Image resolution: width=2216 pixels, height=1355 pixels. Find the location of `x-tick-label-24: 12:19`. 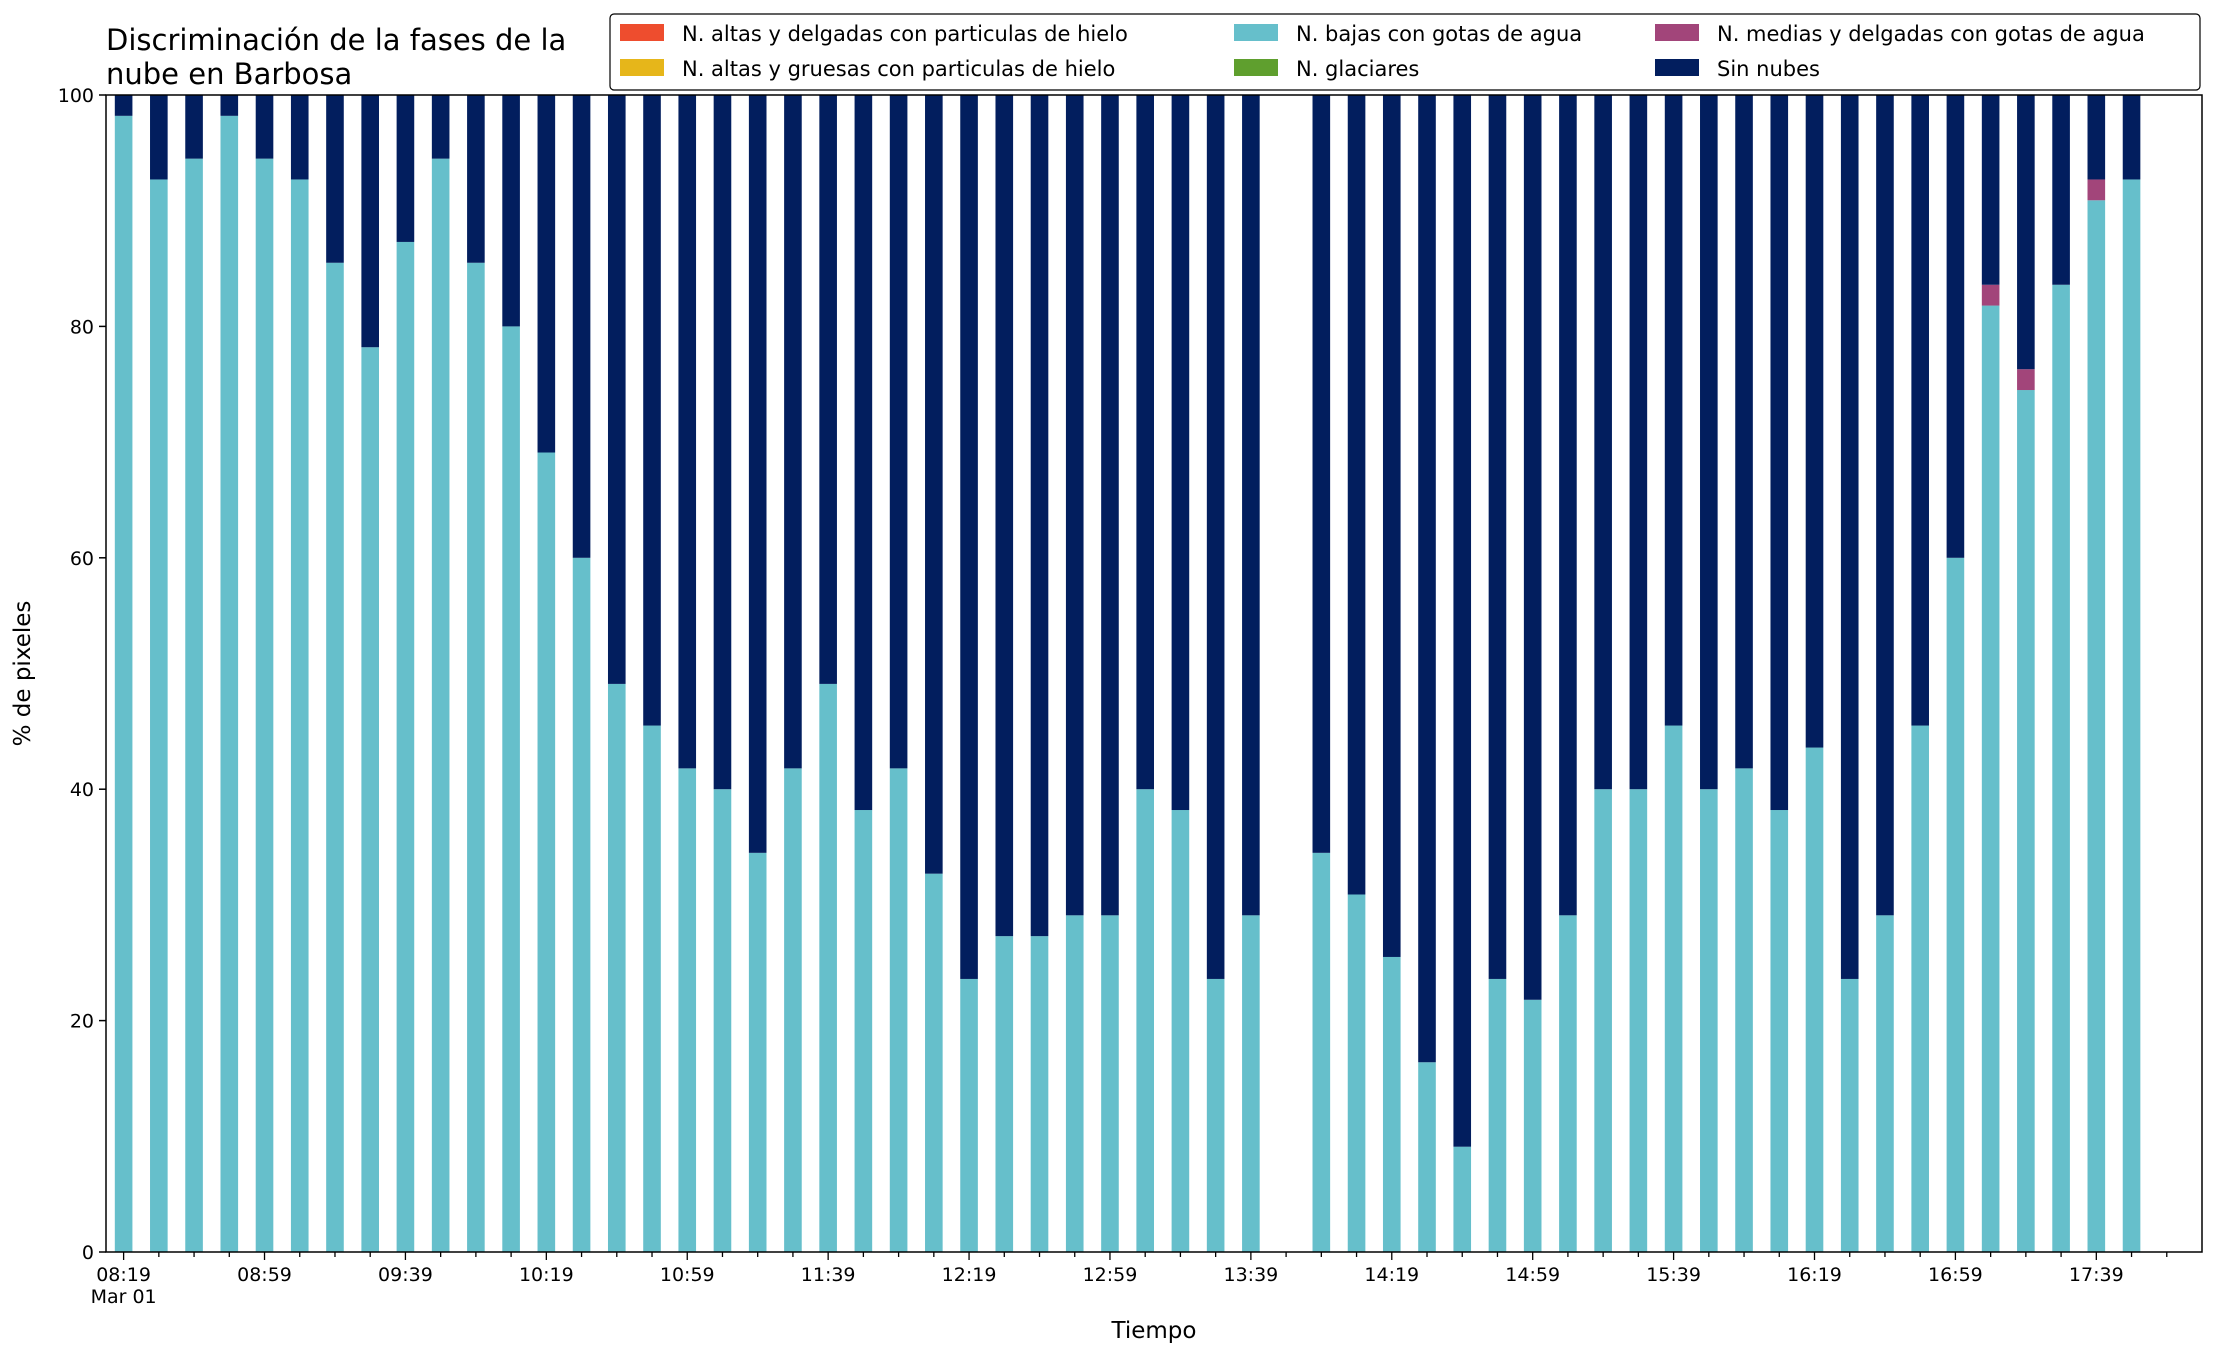

x-tick-label-24: 12:19 is located at coordinates (969, 1275).